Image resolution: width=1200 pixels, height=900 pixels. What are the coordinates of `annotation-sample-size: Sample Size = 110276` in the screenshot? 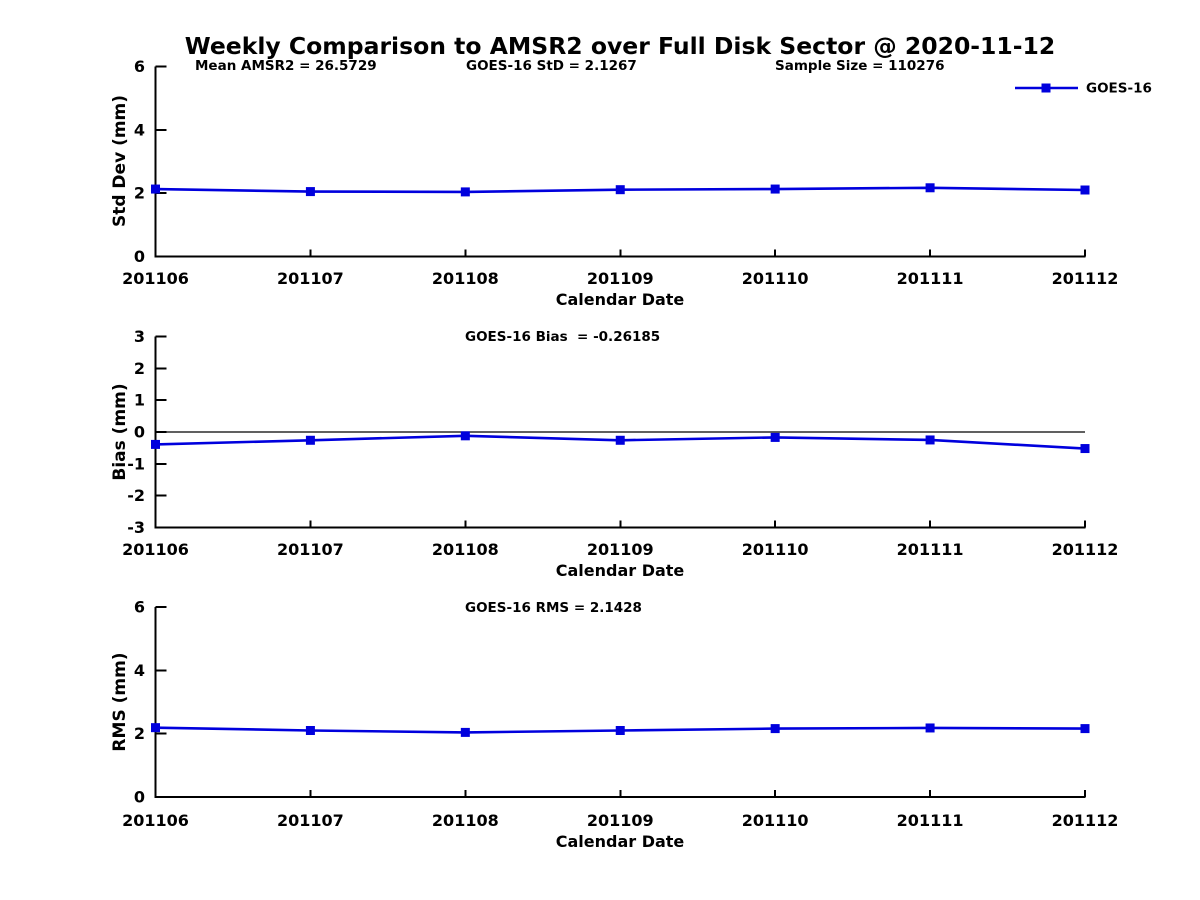 It's located at (859, 66).